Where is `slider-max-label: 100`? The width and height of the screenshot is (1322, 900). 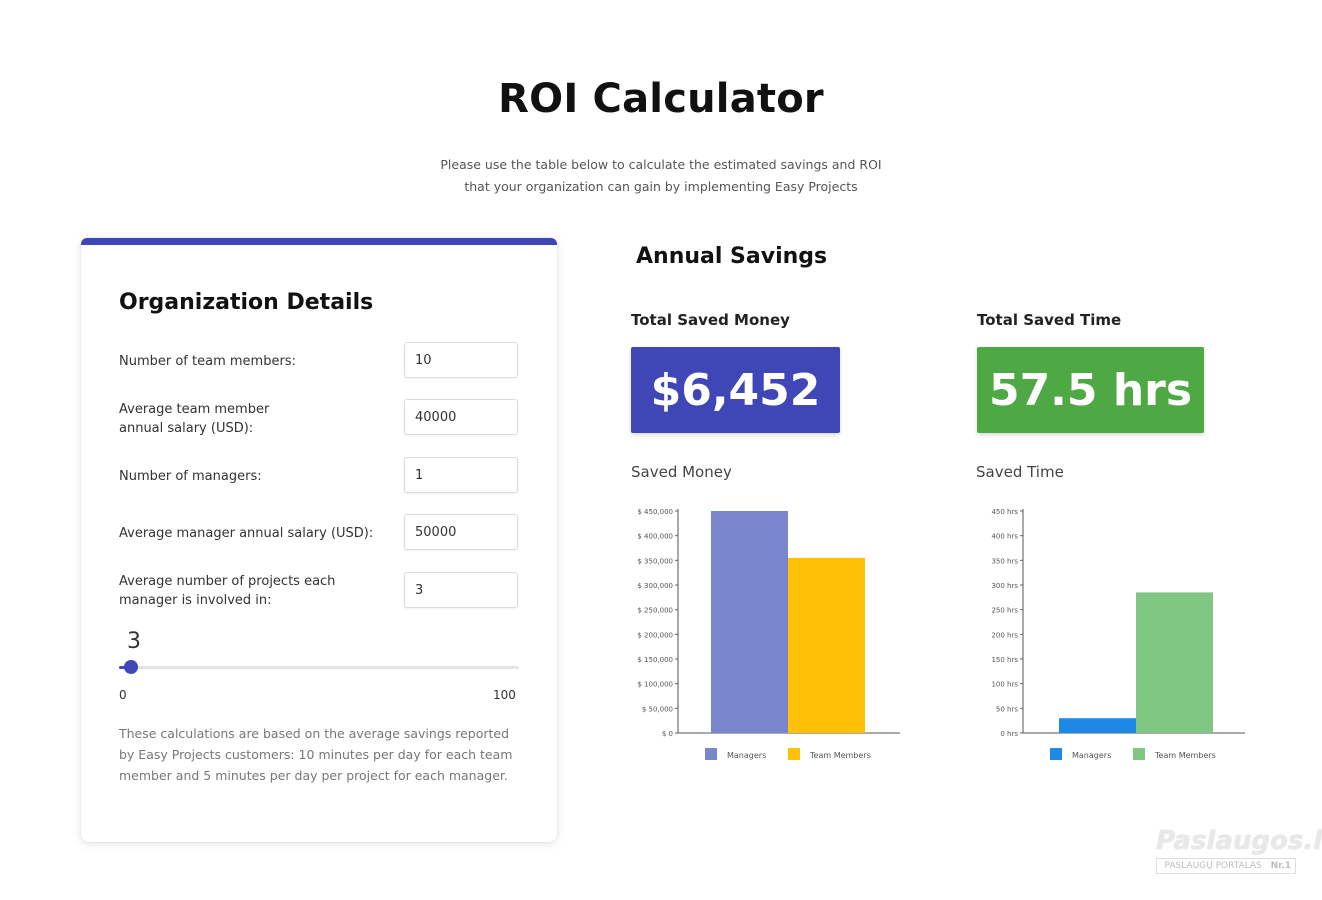 slider-max-label: 100 is located at coordinates (504, 695).